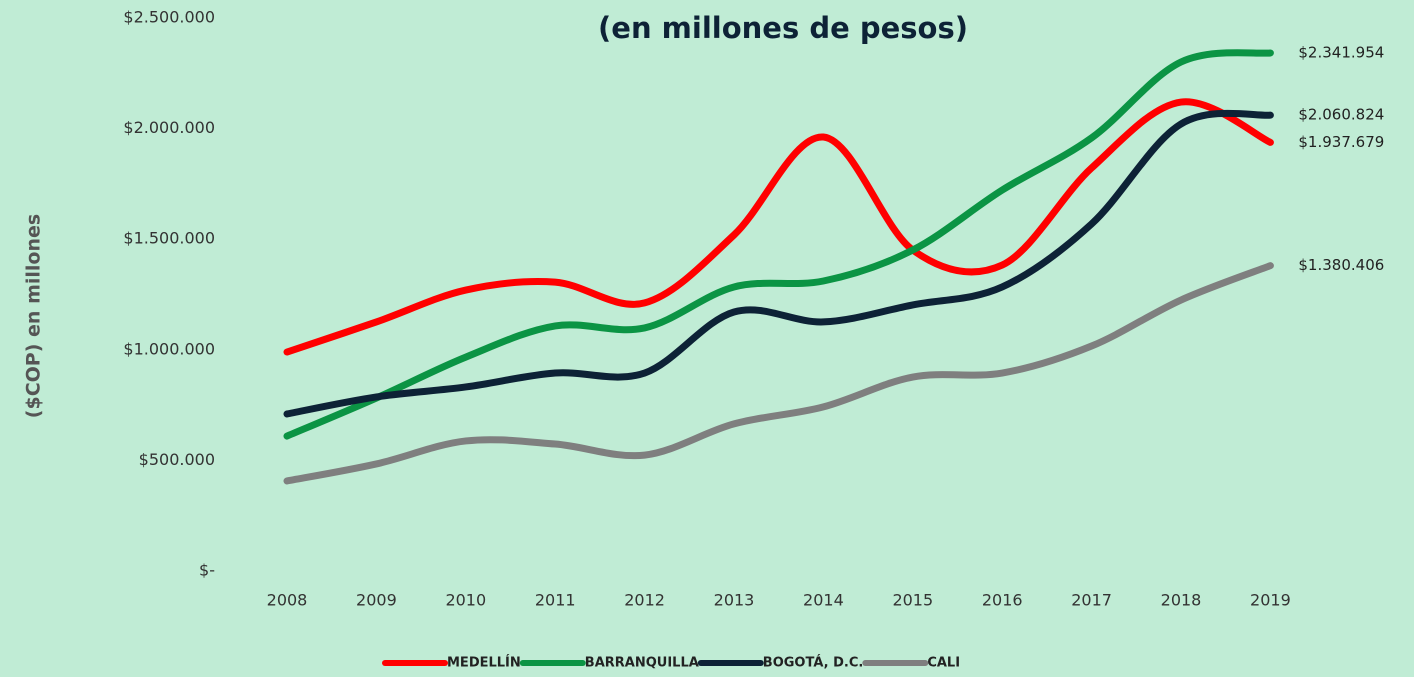  Describe the element at coordinates (34, 316) in the screenshot. I see `y-axis-label: ($COP) en millones` at that location.